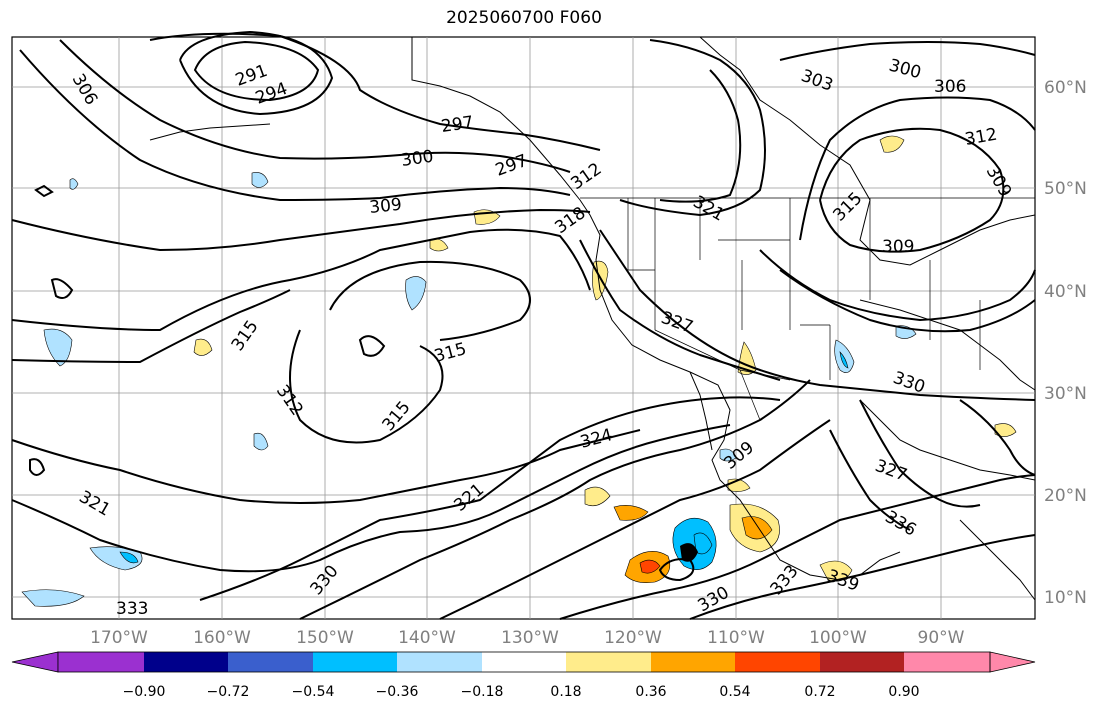  What do you see at coordinates (1065, 88) in the screenshot?
I see `lat-label: 60°N` at bounding box center [1065, 88].